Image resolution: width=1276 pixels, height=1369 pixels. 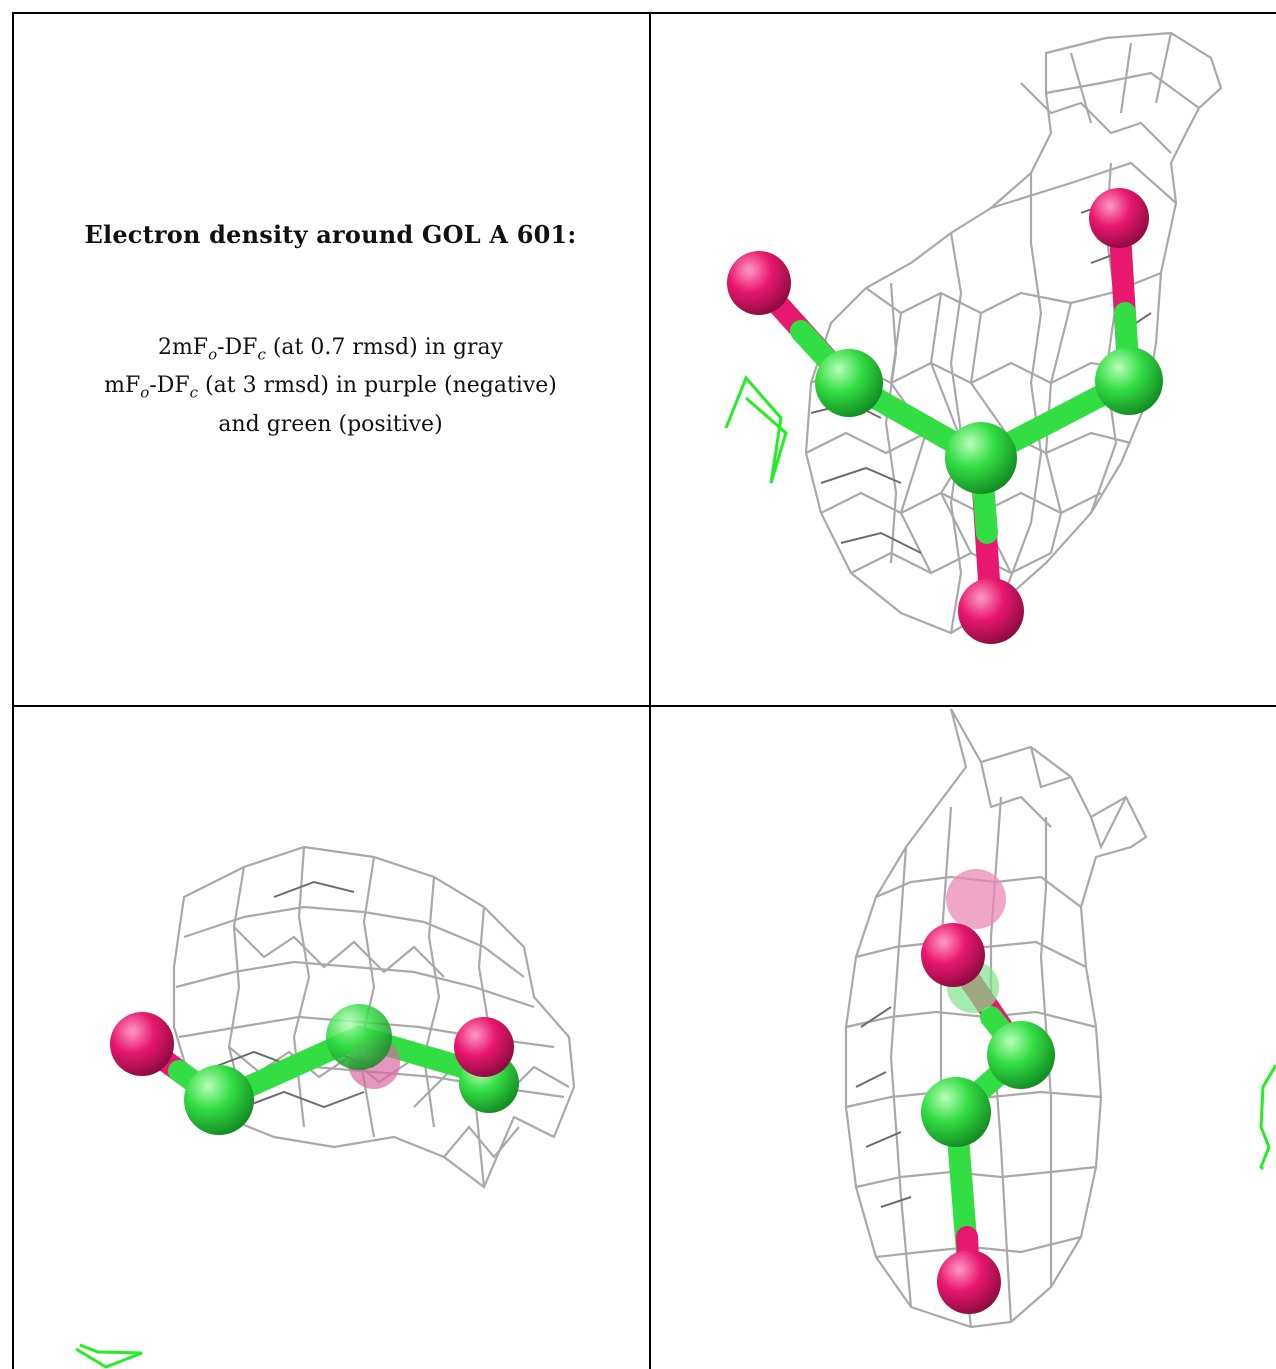 What do you see at coordinates (13, 690) in the screenshot?
I see `left-border` at bounding box center [13, 690].